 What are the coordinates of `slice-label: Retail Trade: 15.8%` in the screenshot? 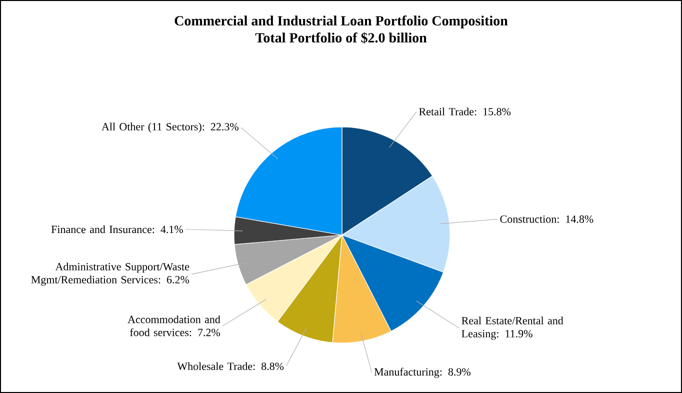 It's located at (465, 112).